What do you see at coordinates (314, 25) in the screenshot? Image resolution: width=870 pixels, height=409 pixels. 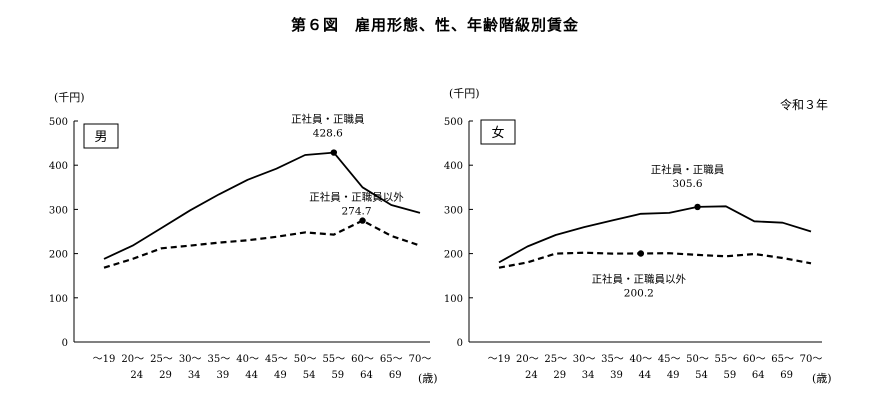 I see `figure-number: 第６図` at bounding box center [314, 25].